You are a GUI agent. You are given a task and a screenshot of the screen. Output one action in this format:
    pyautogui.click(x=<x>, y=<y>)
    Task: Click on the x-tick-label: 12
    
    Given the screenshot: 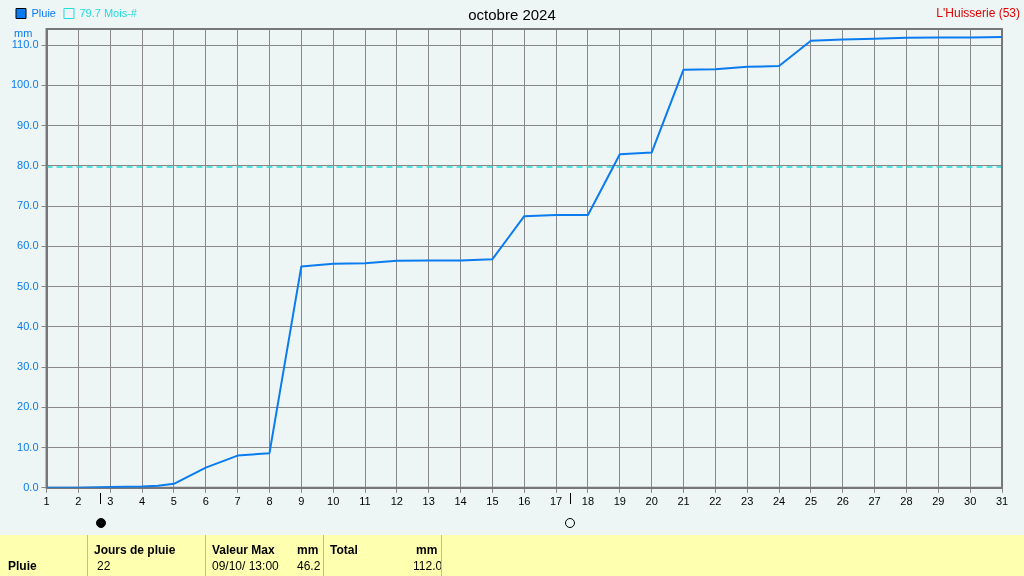 What is the action you would take?
    pyautogui.click(x=396, y=501)
    